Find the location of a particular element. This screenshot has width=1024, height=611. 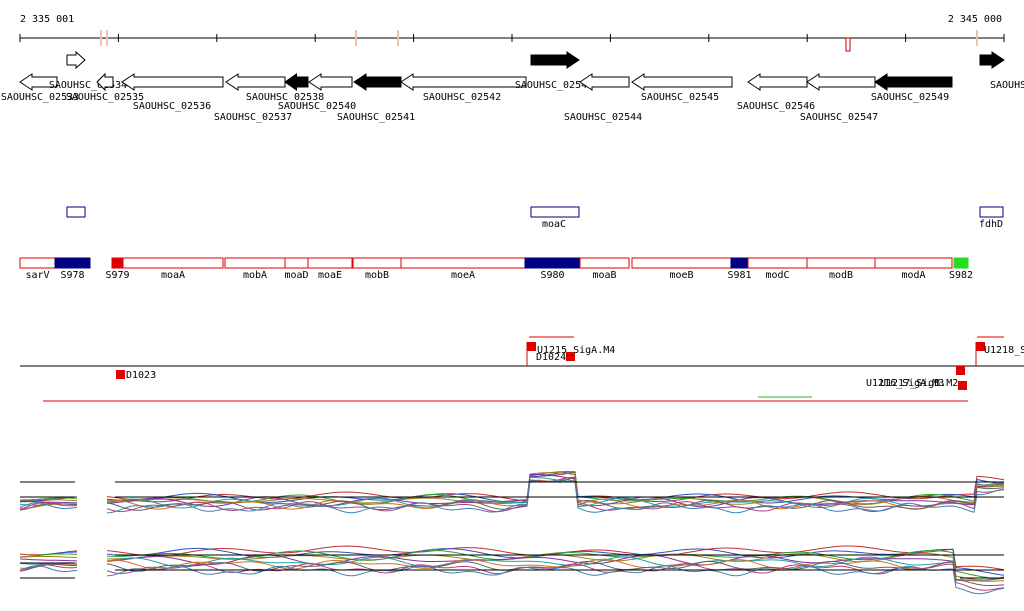

operon-label: moeB is located at coordinates (681, 275).